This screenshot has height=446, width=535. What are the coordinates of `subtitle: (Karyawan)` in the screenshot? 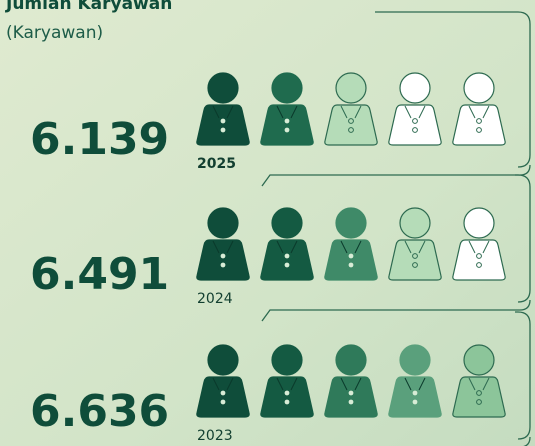 It's located at (54, 33).